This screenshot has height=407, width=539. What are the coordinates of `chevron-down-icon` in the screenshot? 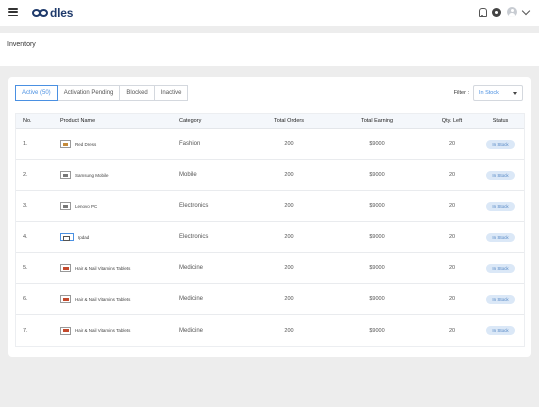 It's located at (526, 10).